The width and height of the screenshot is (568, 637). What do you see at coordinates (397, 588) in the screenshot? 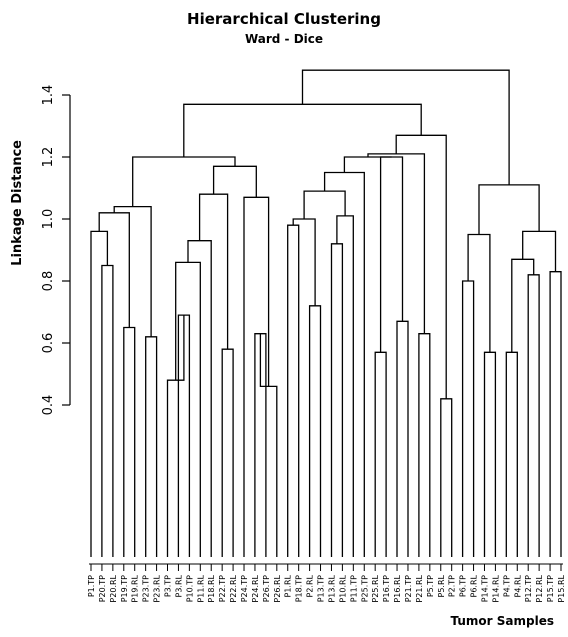
I see `leaf-label: P16.RL` at bounding box center [397, 588].